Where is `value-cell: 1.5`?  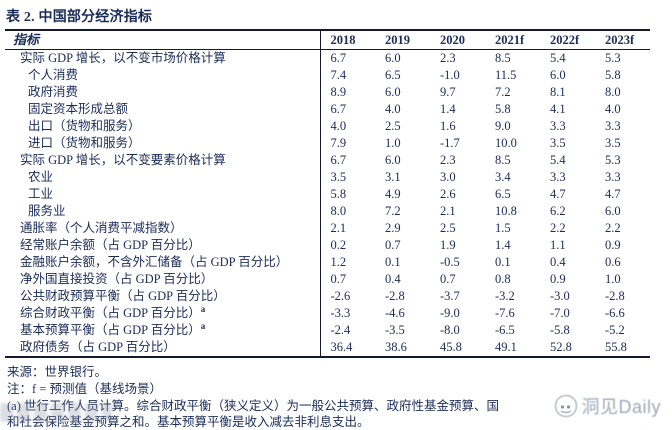 value-cell: 1.5 is located at coordinates (503, 228).